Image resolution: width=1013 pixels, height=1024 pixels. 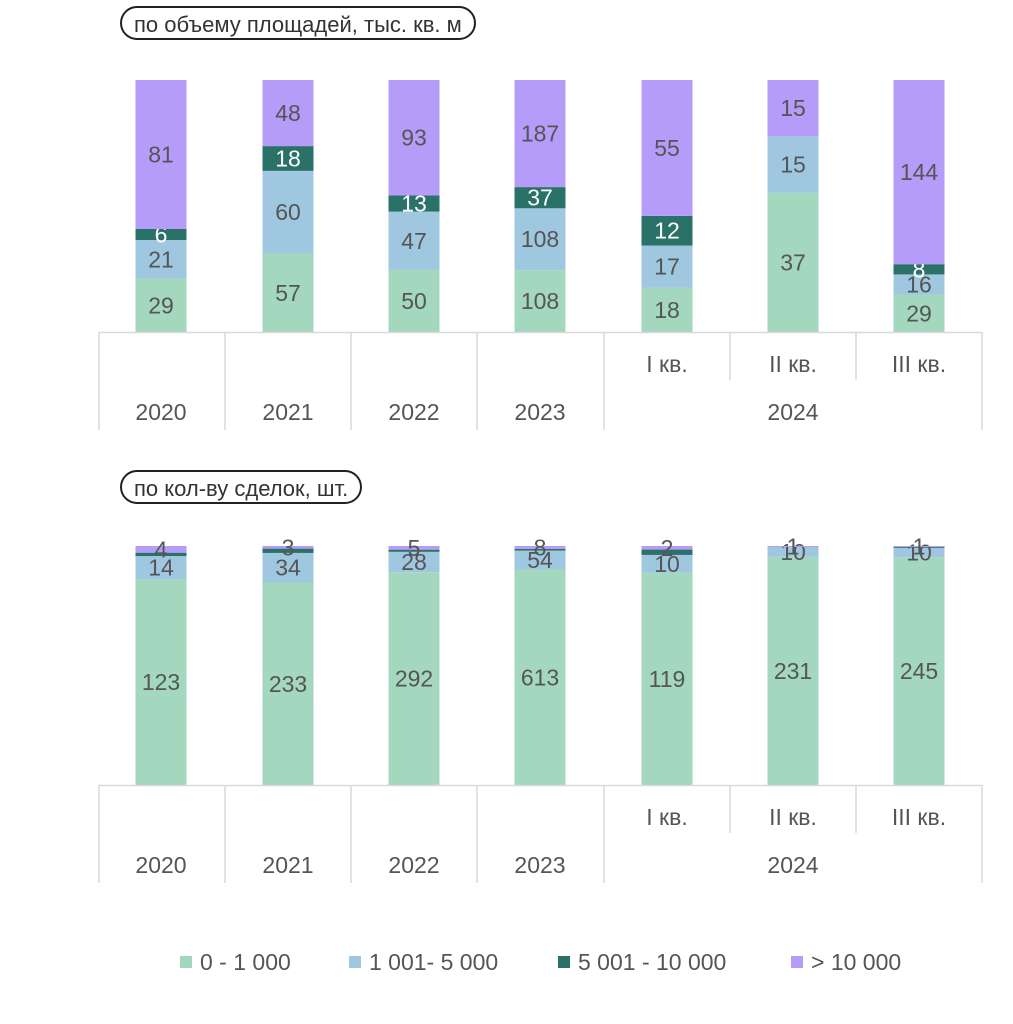 What do you see at coordinates (413, 865) in the screenshot?
I see `chart-2-group-label-2: 2022` at bounding box center [413, 865].